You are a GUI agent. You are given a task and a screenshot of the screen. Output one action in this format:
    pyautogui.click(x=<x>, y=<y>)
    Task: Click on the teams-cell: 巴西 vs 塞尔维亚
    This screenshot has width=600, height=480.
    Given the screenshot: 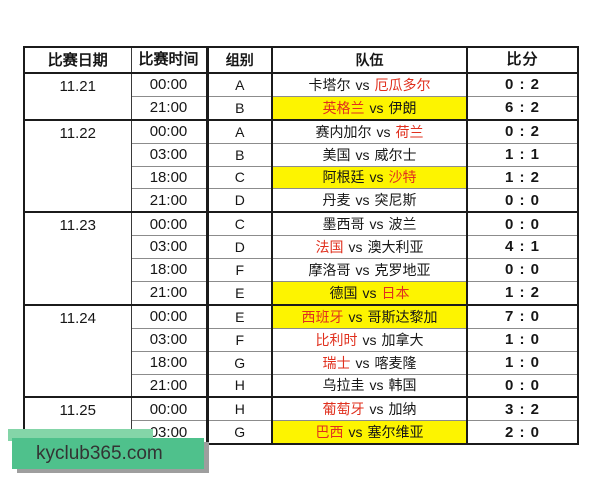 What is the action you would take?
    pyautogui.click(x=369, y=432)
    